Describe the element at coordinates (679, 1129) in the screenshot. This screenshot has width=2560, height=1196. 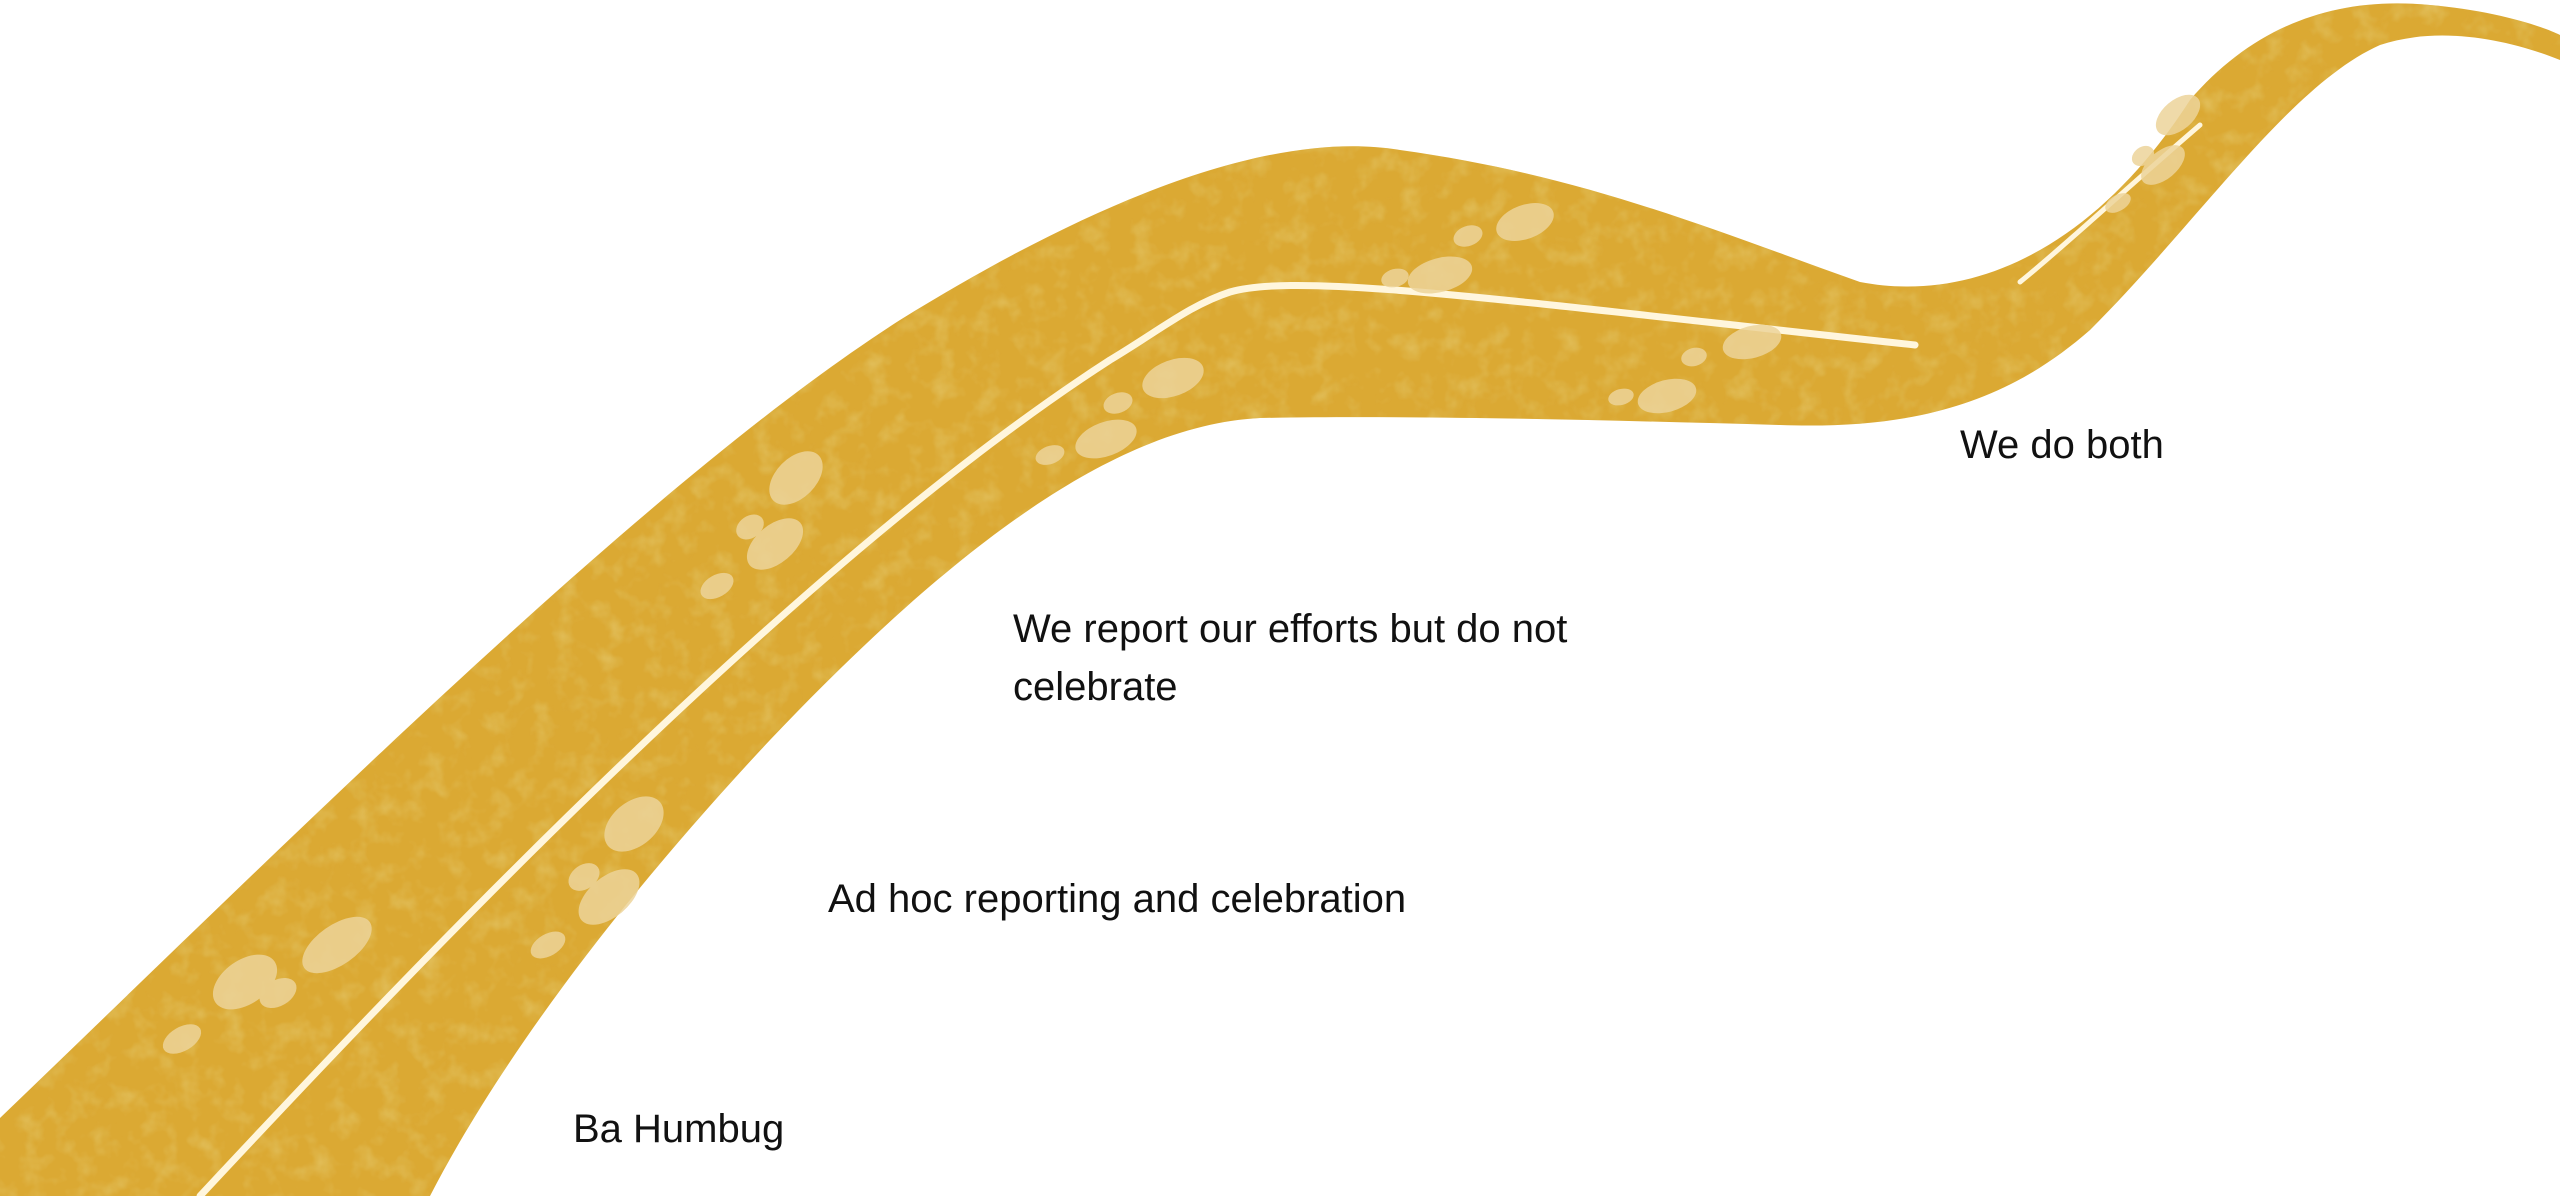
I see `stage-label-ba-humbug: Ba Humbug` at that location.